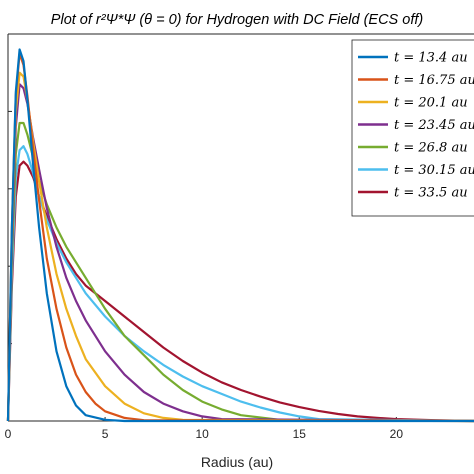  Describe the element at coordinates (431, 193) in the screenshot. I see `legend-label-7: t = 33.5 au` at that location.